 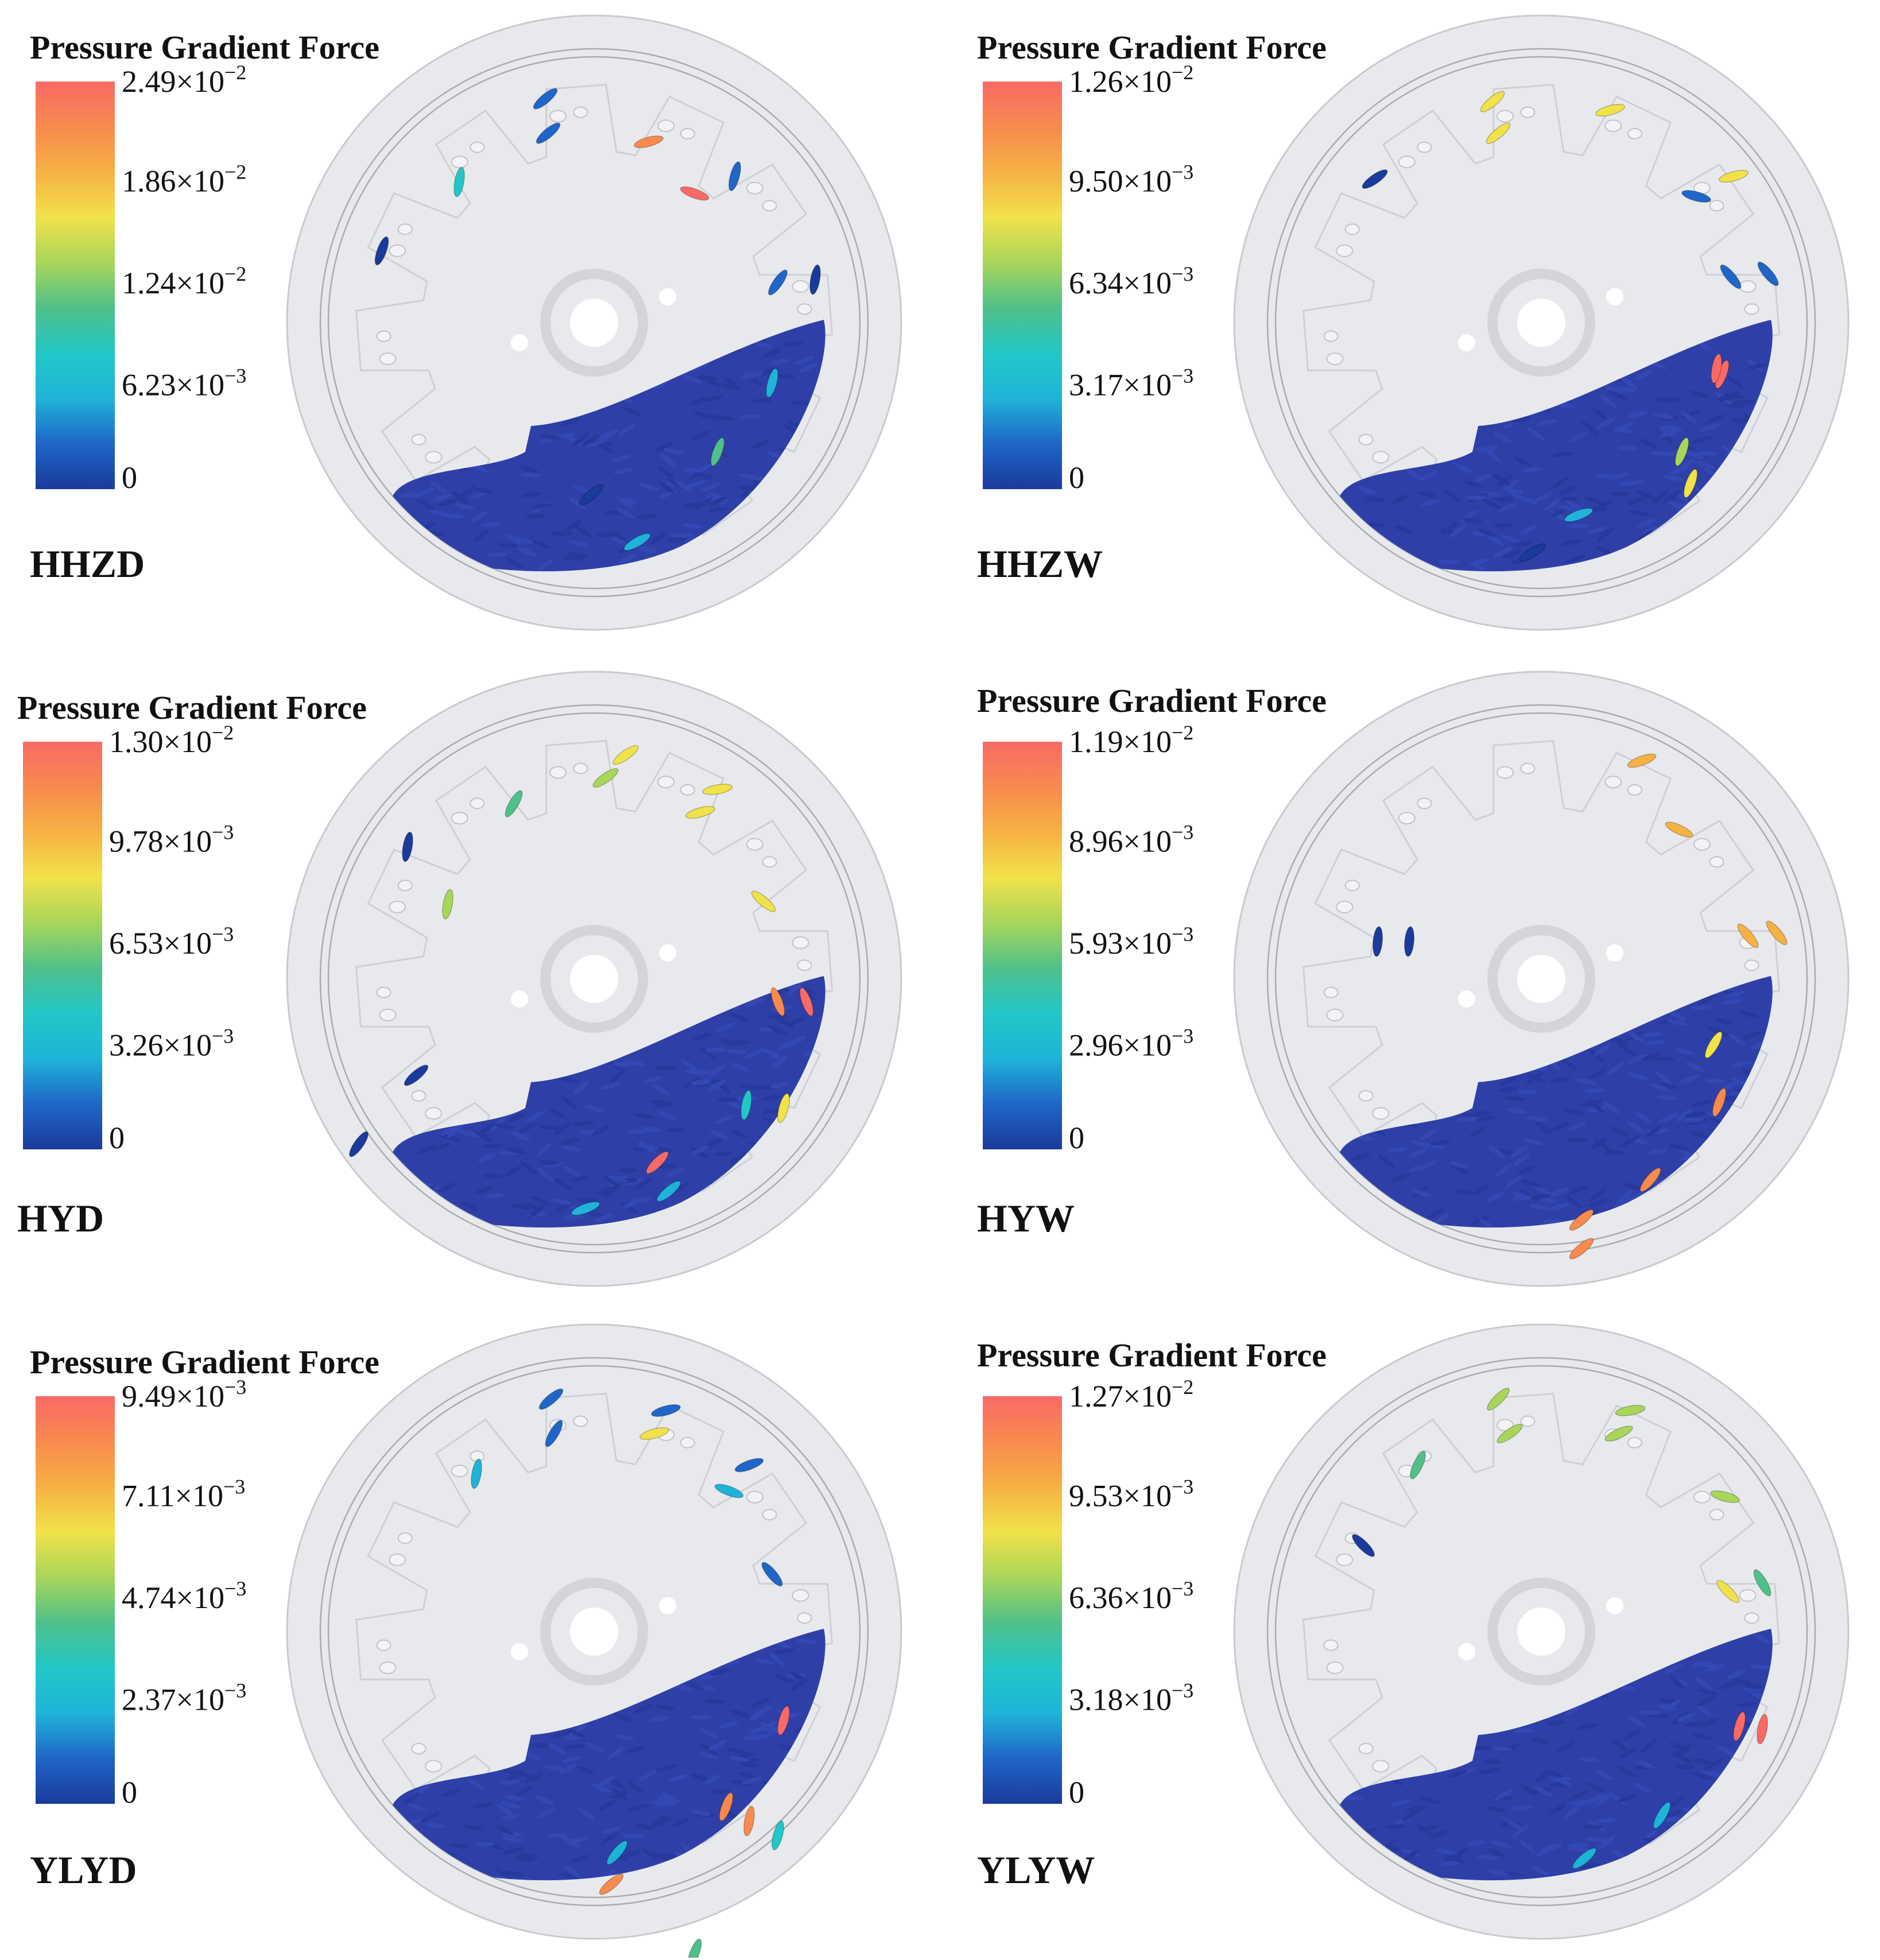 I want to click on colorbar-tick-label: 1.26×10⁻², so click(x=1131, y=80).